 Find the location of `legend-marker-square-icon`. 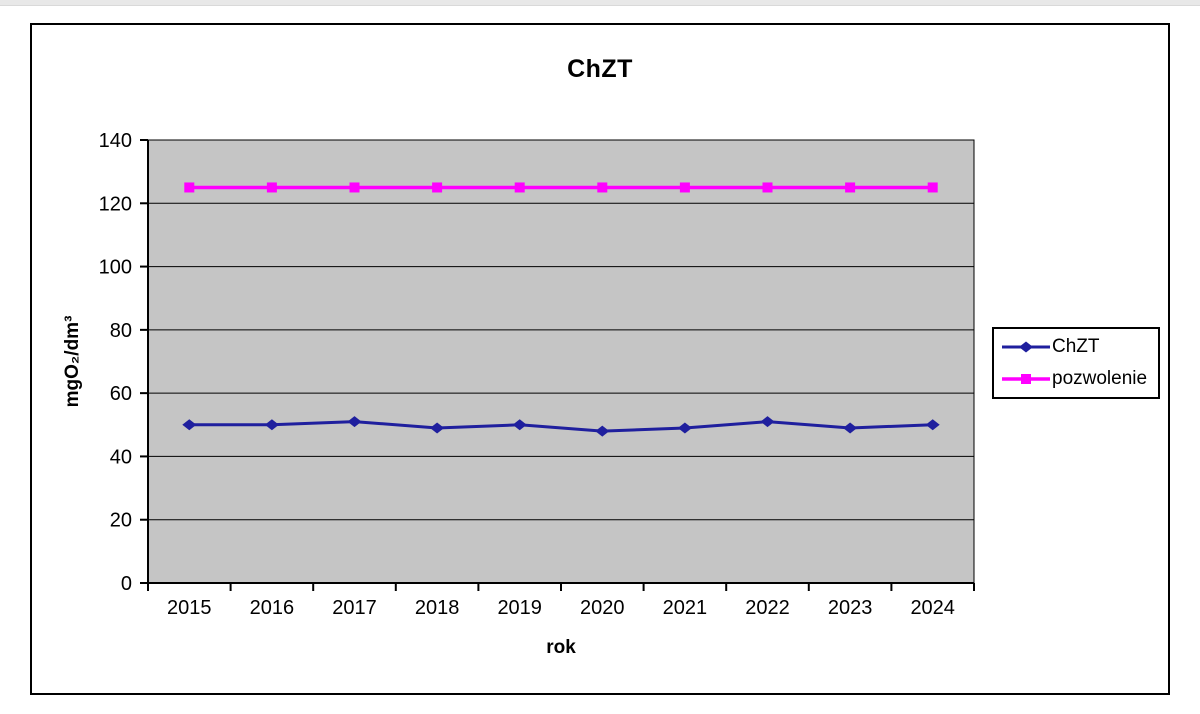

legend-marker-square-icon is located at coordinates (1026, 379).